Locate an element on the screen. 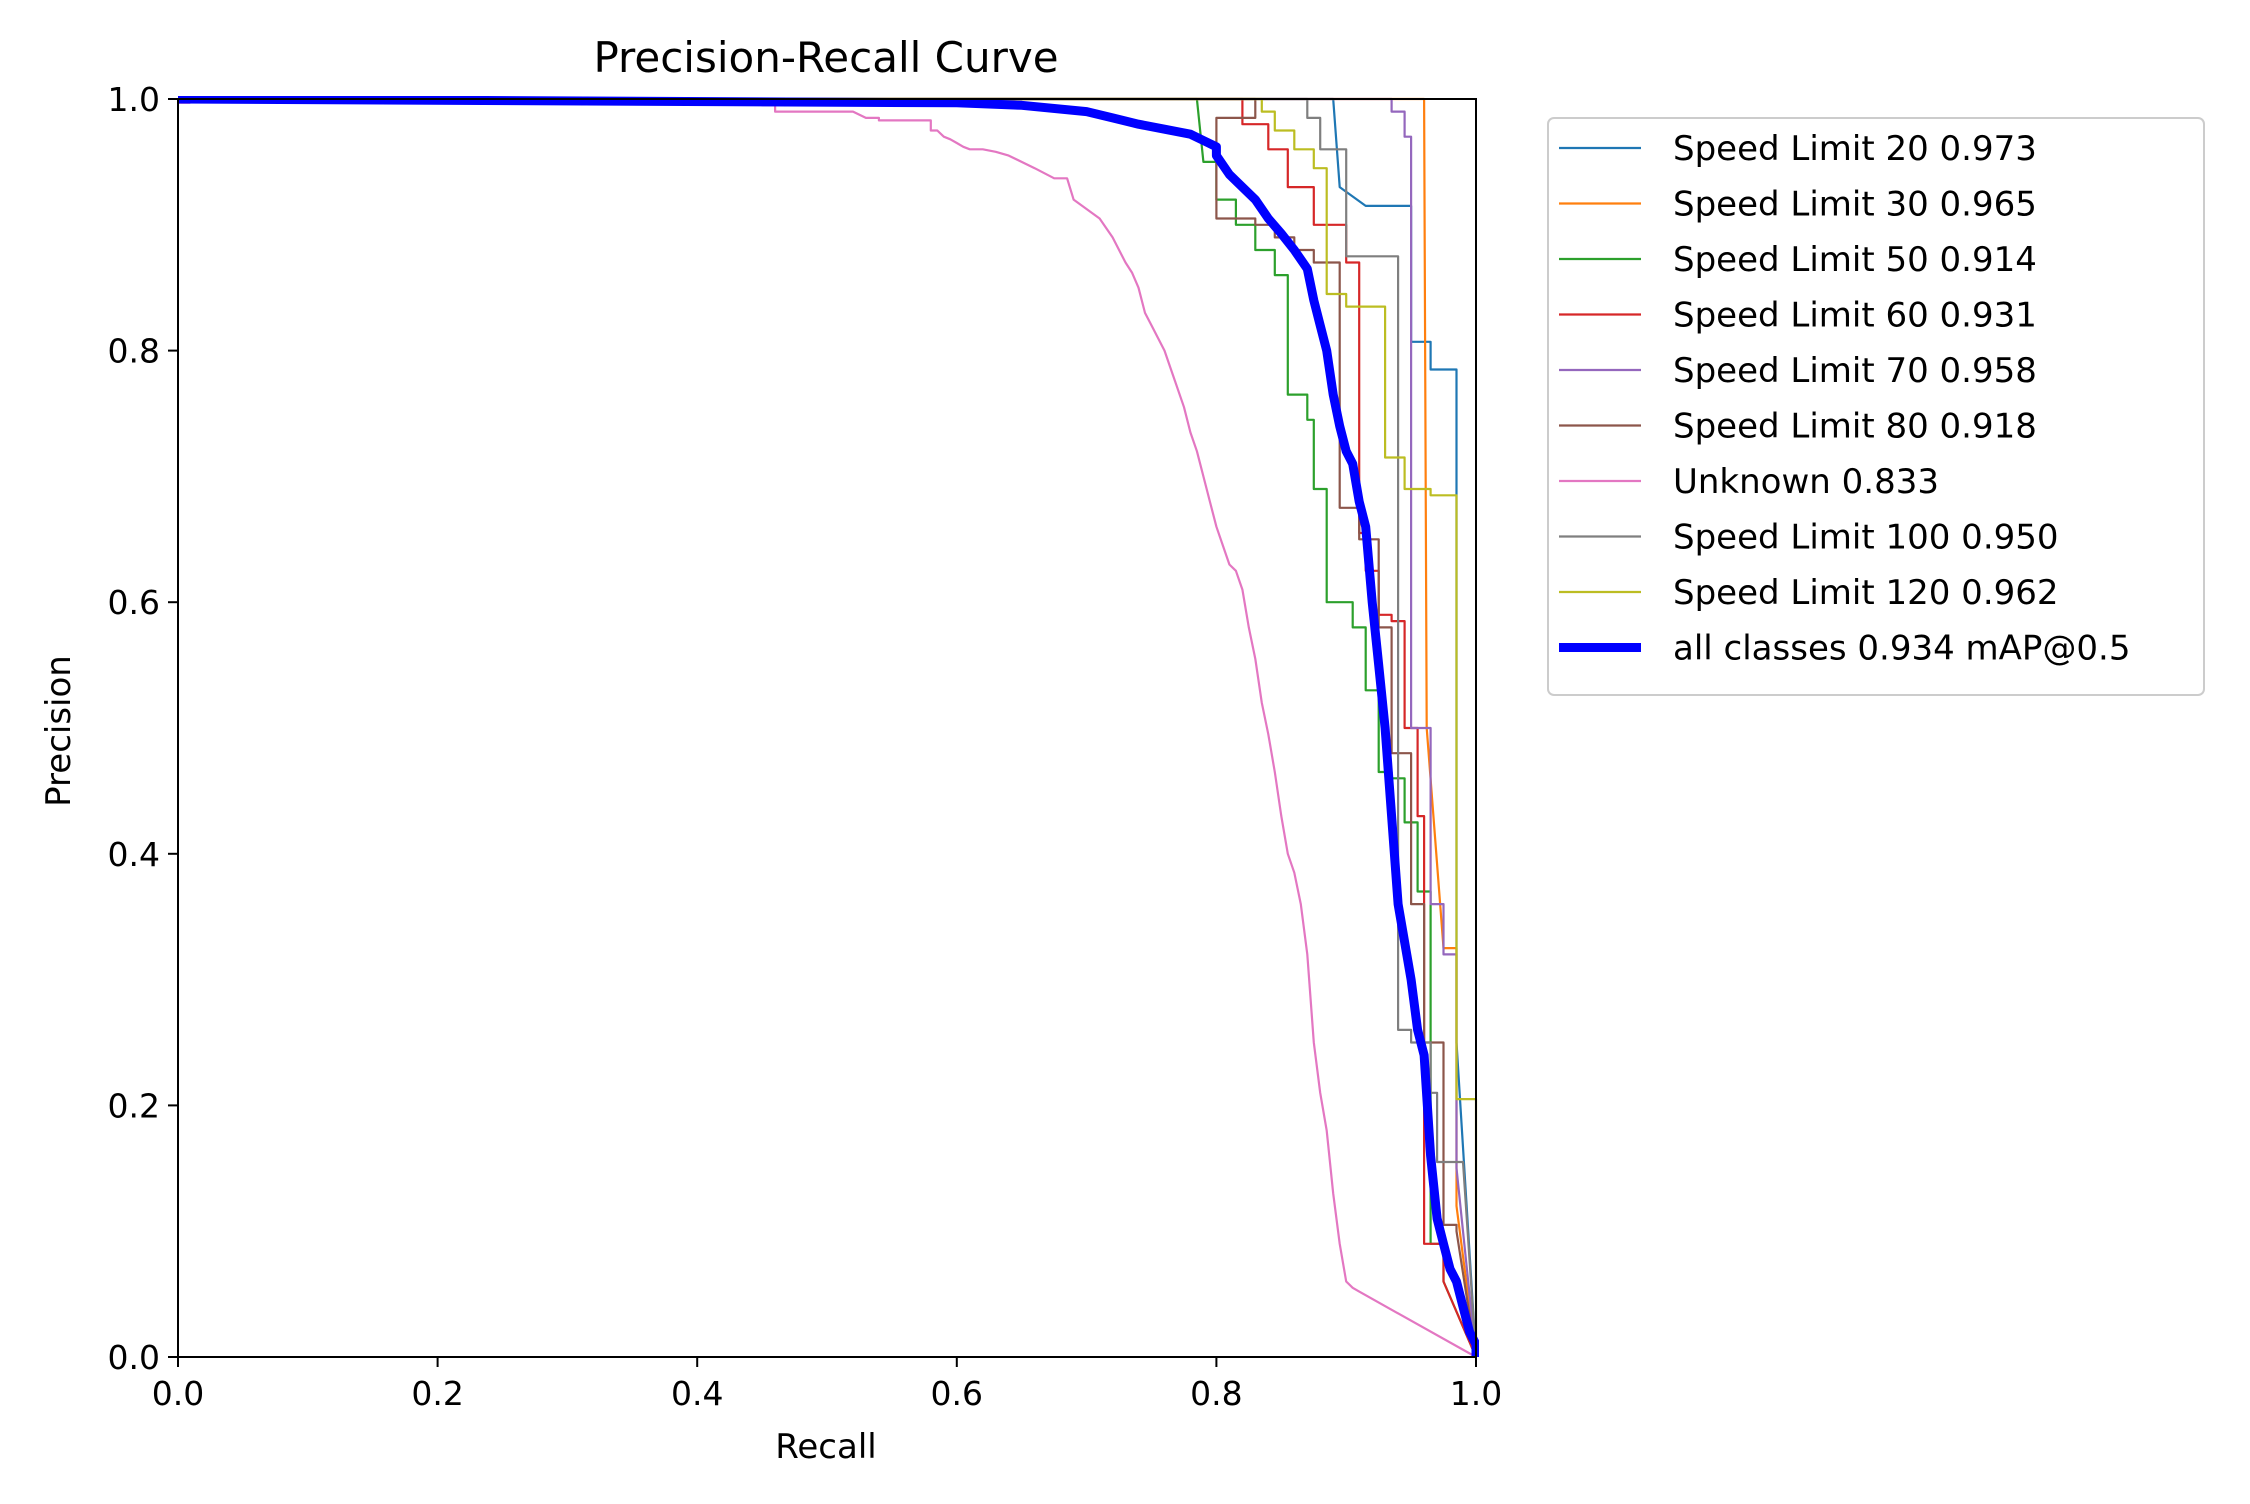  legend-box is located at coordinates (1876, 406).